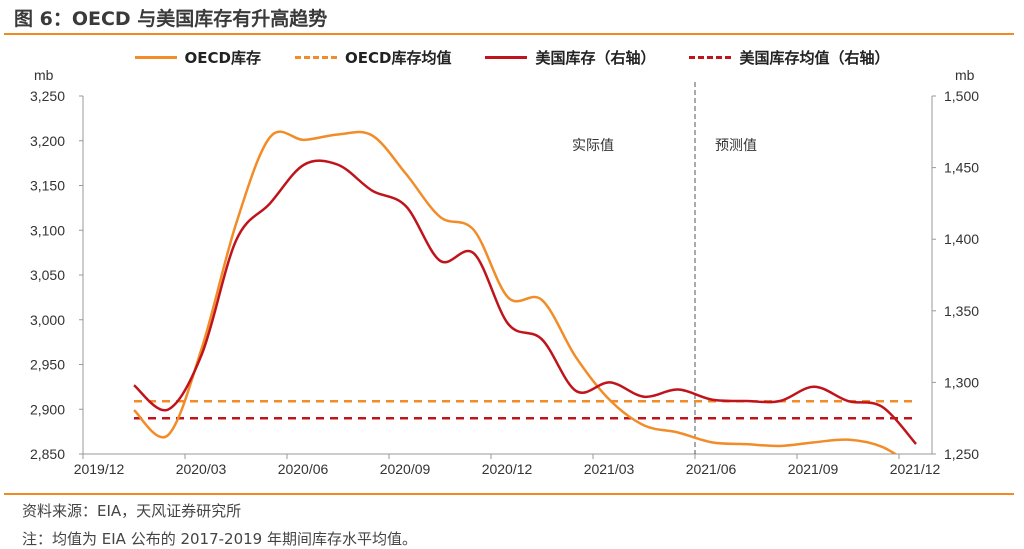 This screenshot has height=549, width=1024. What do you see at coordinates (222, 58) in the screenshot?
I see `legend-label: OECD库存` at bounding box center [222, 58].